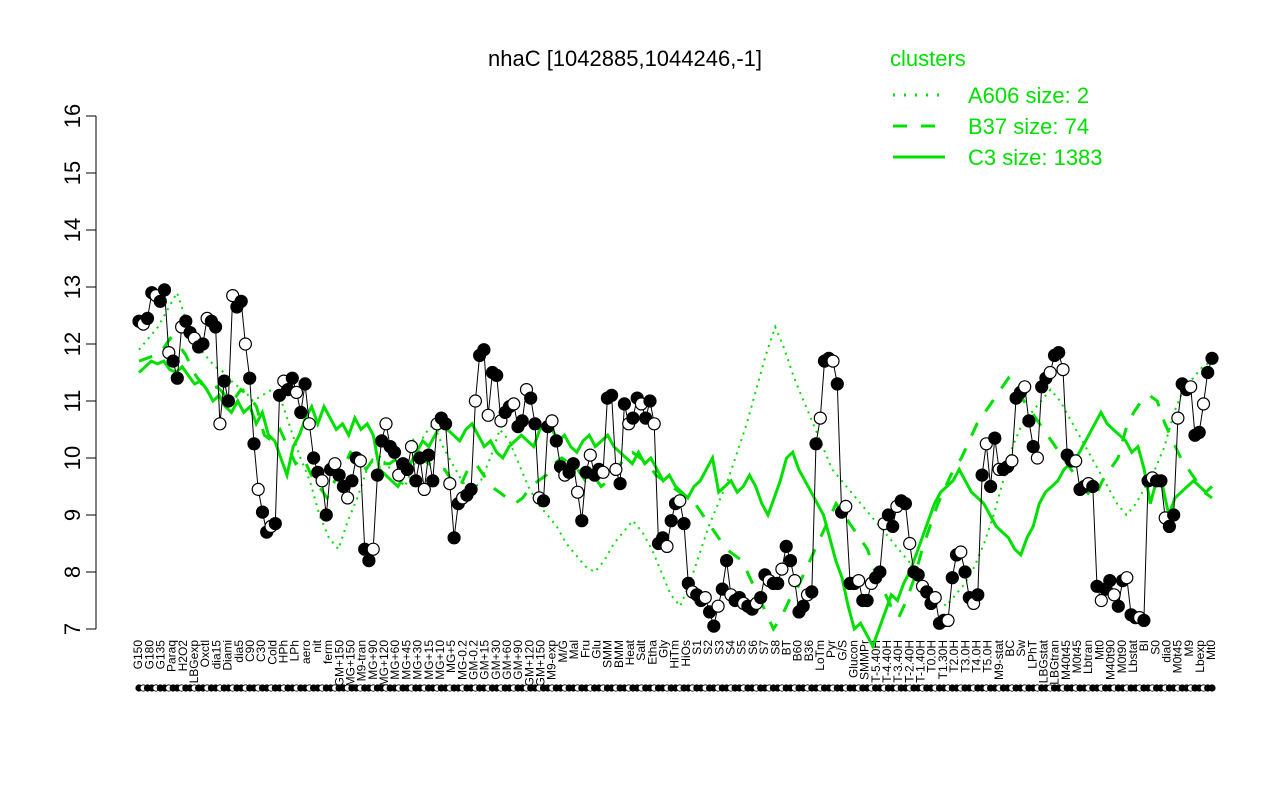 The width and height of the screenshot is (1280, 805). I want to click on x-tick-label: Diami, so click(228, 655).